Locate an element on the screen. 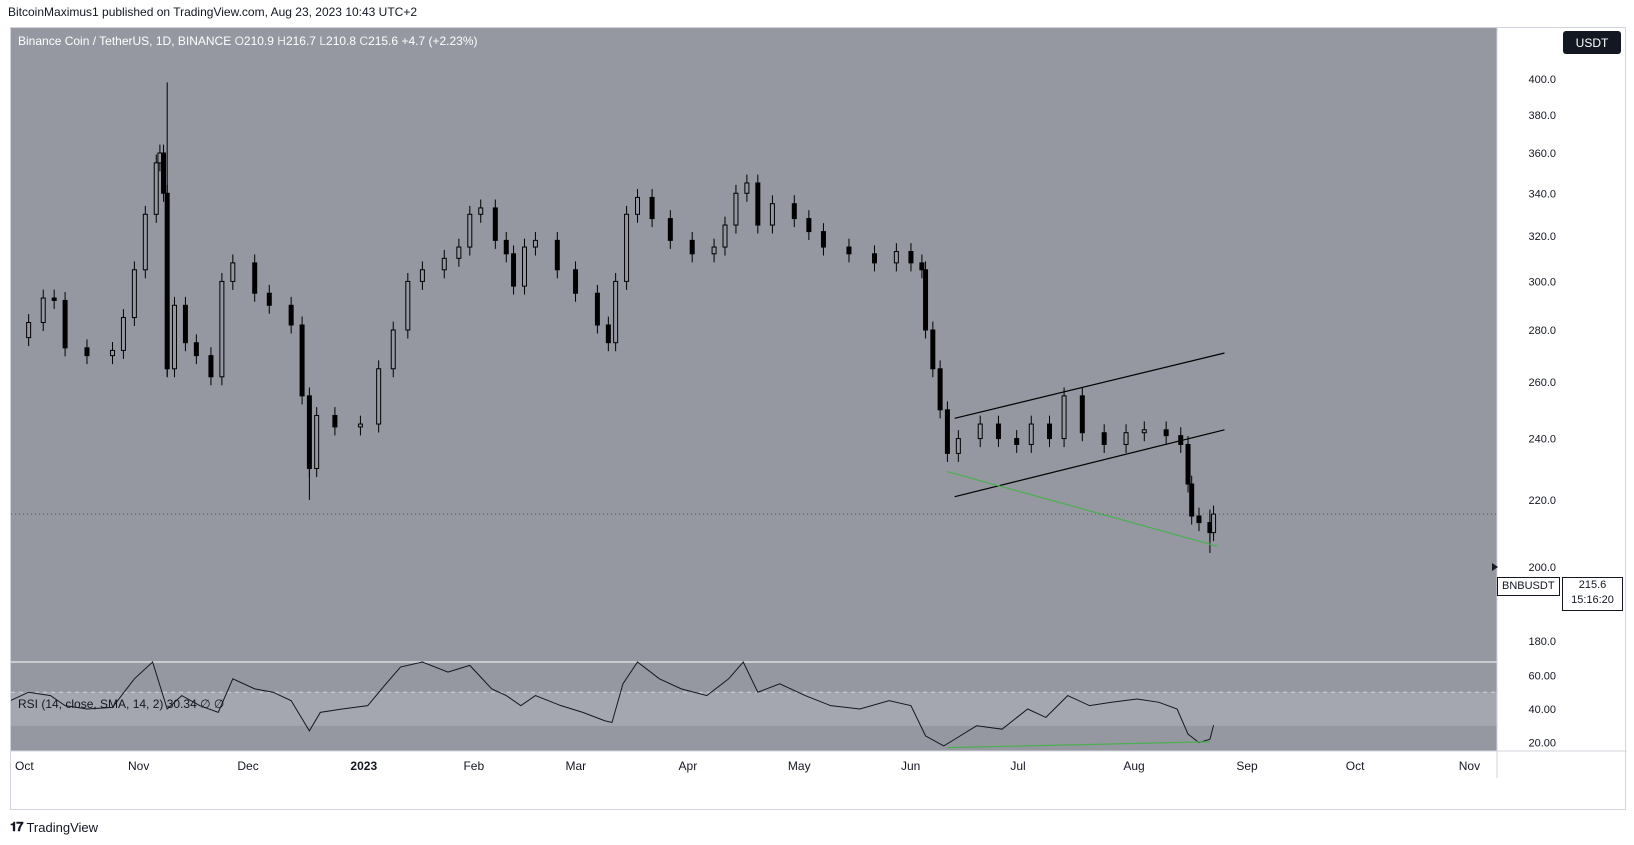 The height and width of the screenshot is (845, 1634). rsi-legend: RSI (14, close, SMA, 14, 2) 30.34 ∅ ∅ is located at coordinates (121, 704).